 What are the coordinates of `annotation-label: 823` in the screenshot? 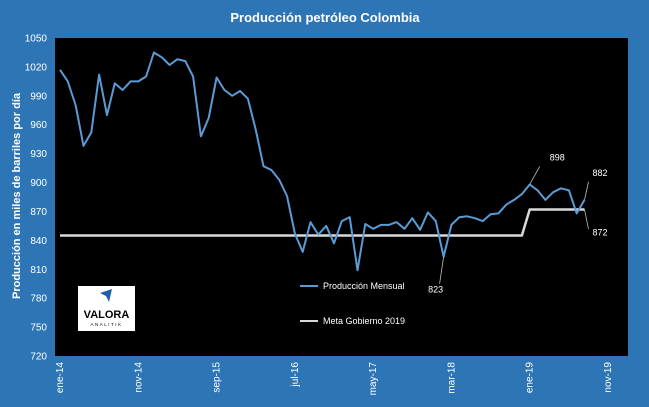 It's located at (435, 290).